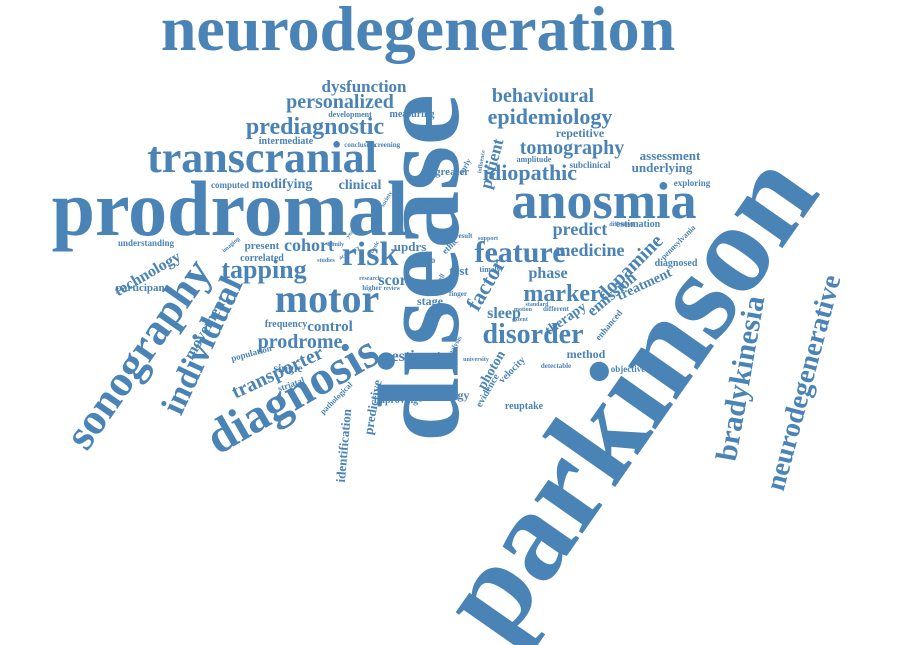 This screenshot has height=645, width=900. Describe the element at coordinates (326, 261) in the screenshot. I see `word-studies: studies` at that location.